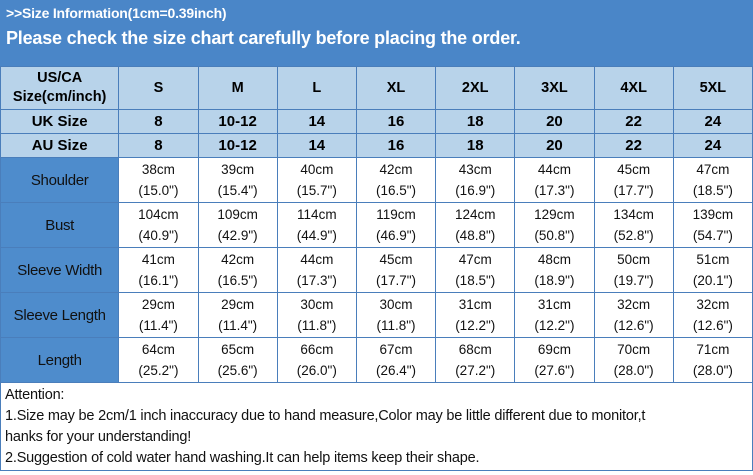 This screenshot has width=753, height=475. Describe the element at coordinates (712, 325) in the screenshot. I see `measurement-inch: (12.6")` at that location.